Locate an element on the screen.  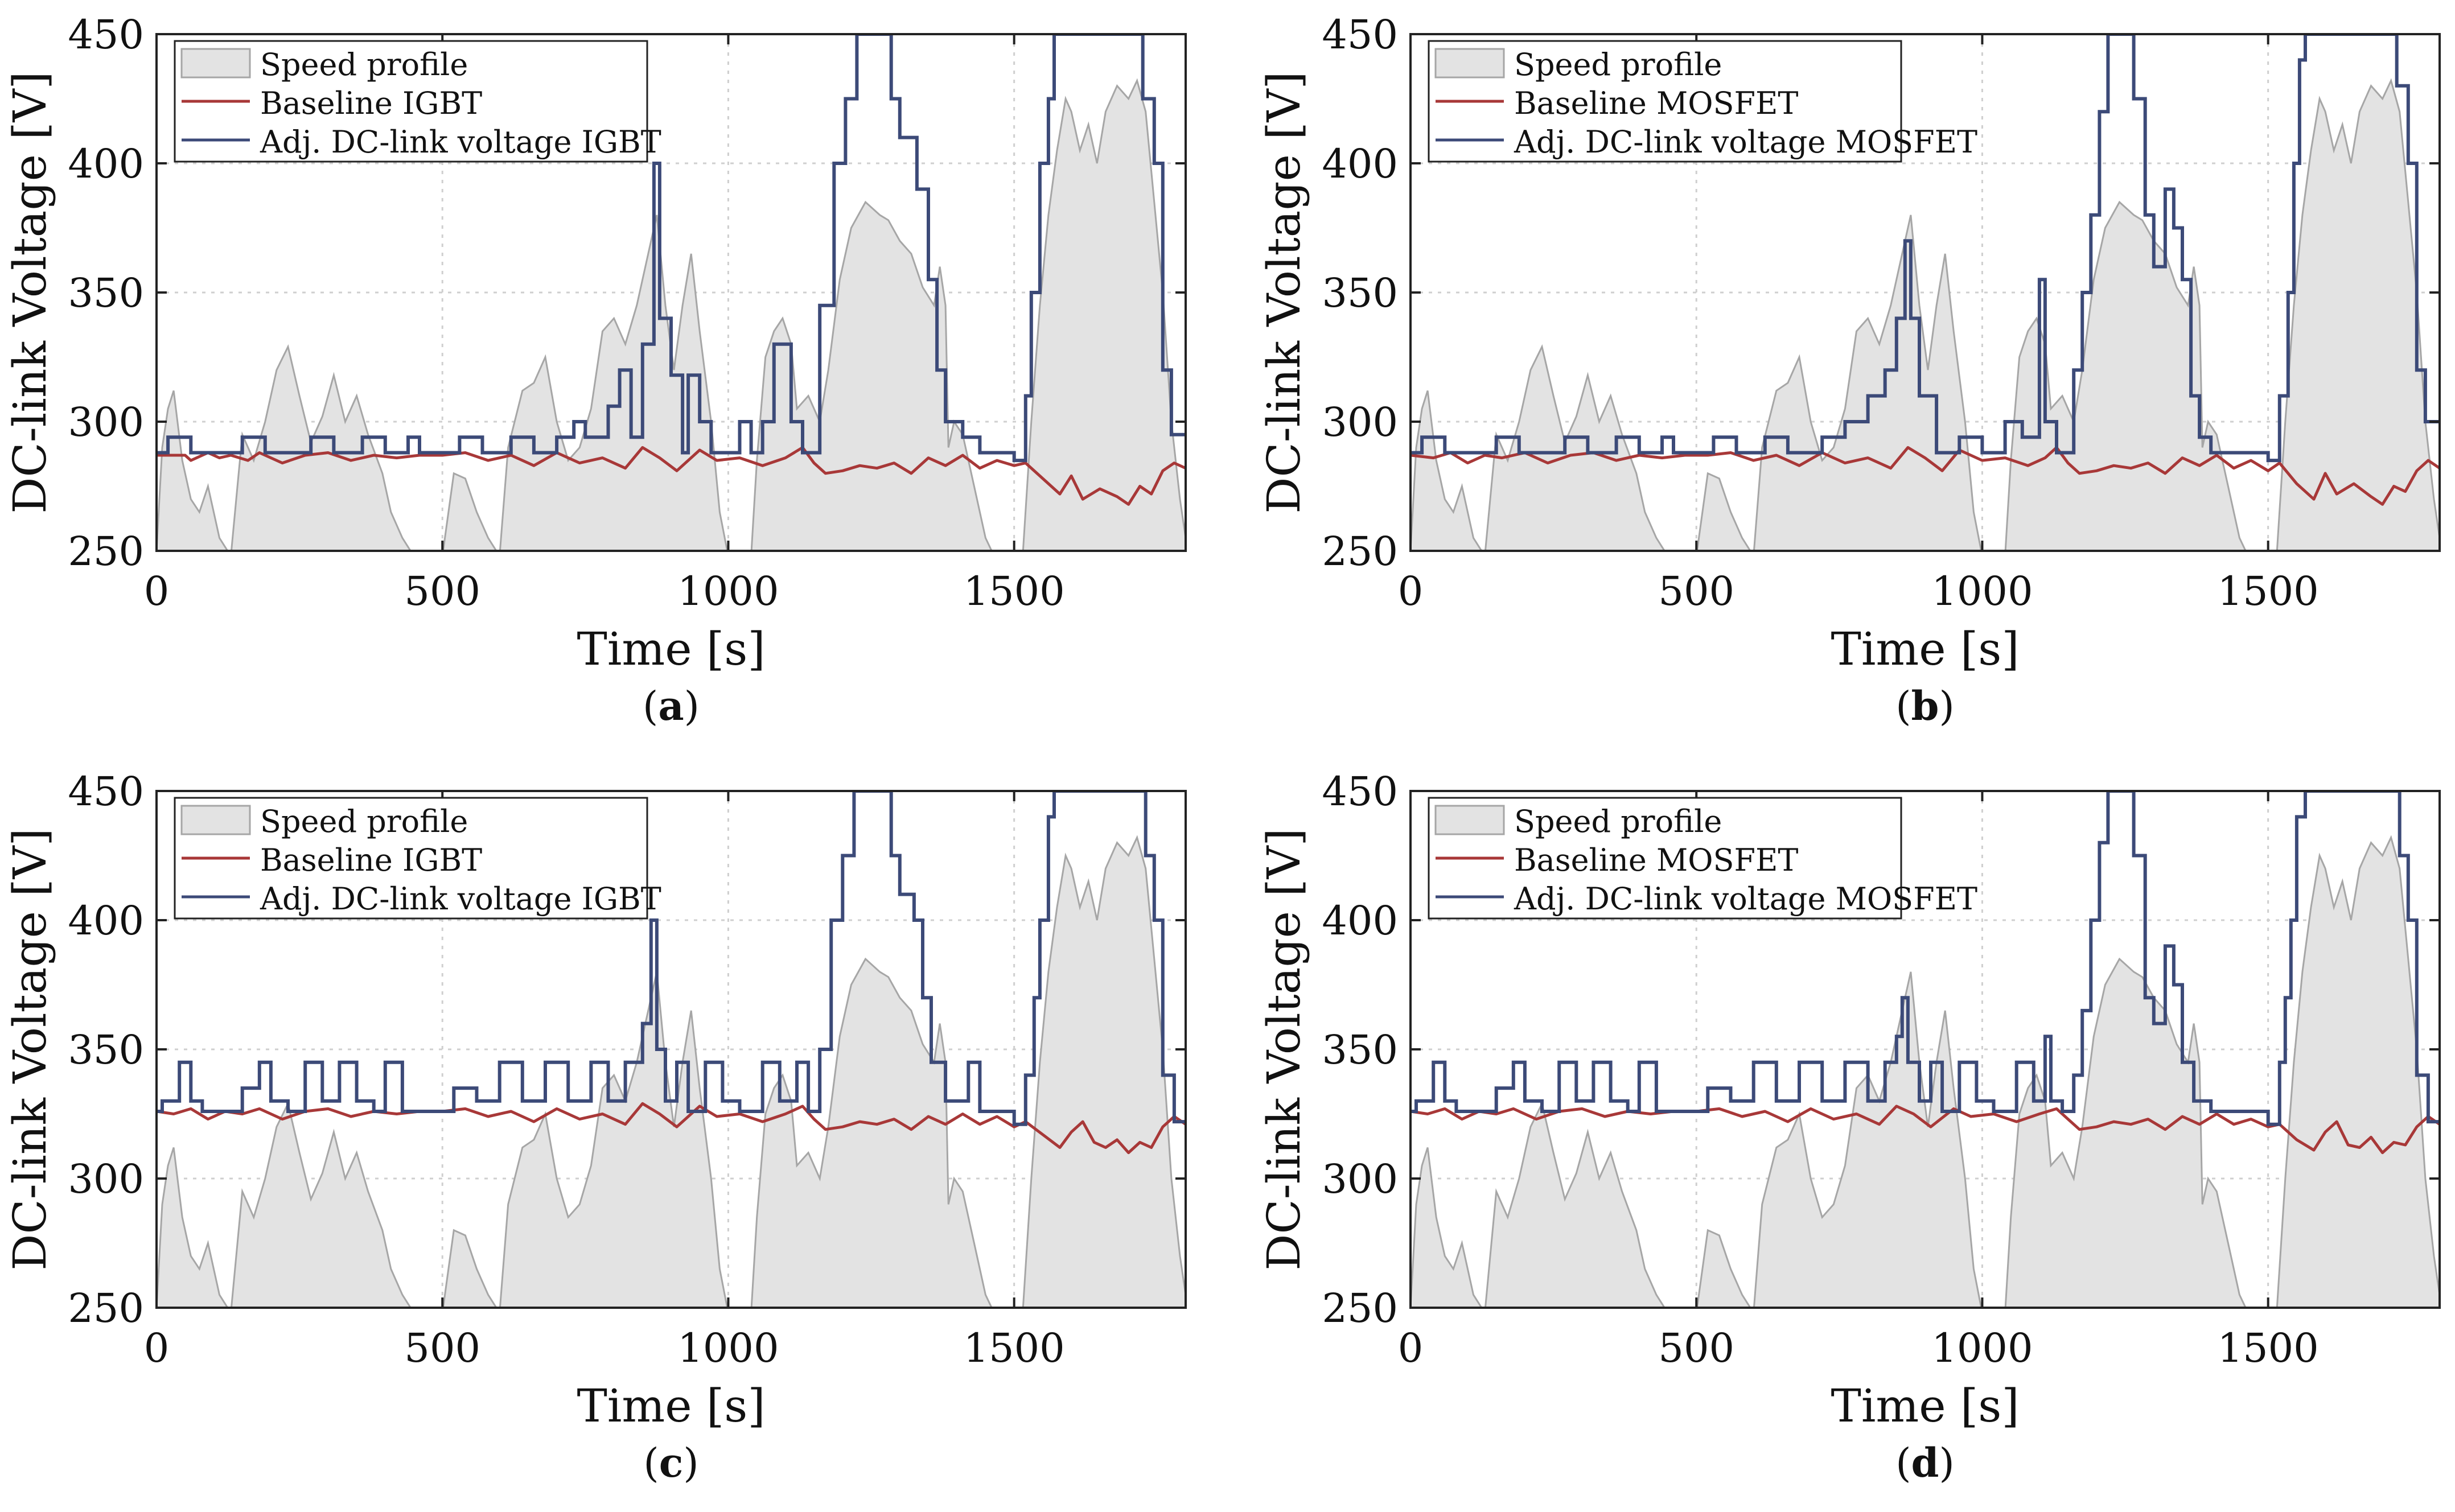
chart-d-legend-label-baseline: Baseline MOSFET is located at coordinates (1656, 860).